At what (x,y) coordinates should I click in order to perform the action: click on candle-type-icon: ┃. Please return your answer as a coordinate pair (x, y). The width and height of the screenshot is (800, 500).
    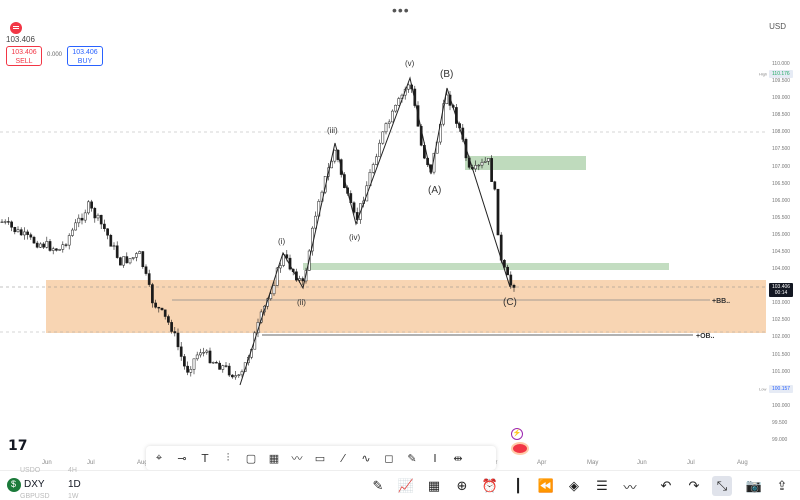
    Looking at the image, I should click on (518, 486).